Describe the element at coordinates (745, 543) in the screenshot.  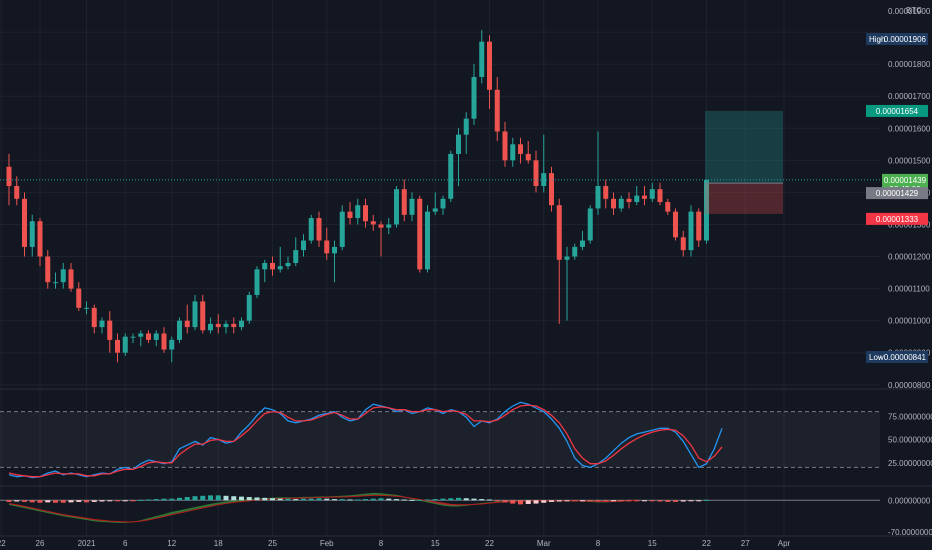
I see `time-tick-label: 27` at that location.